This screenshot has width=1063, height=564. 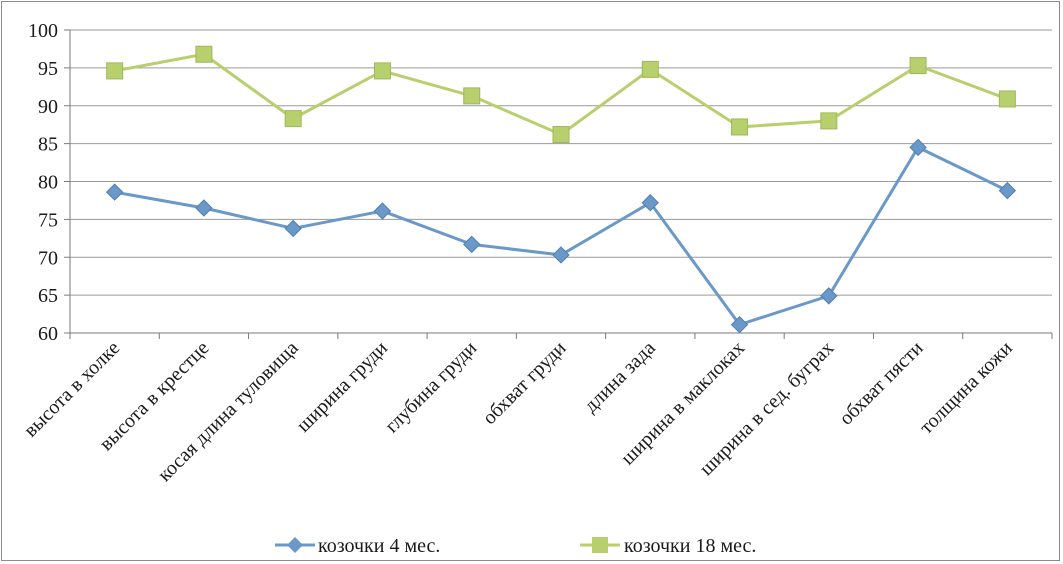 What do you see at coordinates (966, 388) in the screenshot?
I see `x-tick-label: толщина кожи` at bounding box center [966, 388].